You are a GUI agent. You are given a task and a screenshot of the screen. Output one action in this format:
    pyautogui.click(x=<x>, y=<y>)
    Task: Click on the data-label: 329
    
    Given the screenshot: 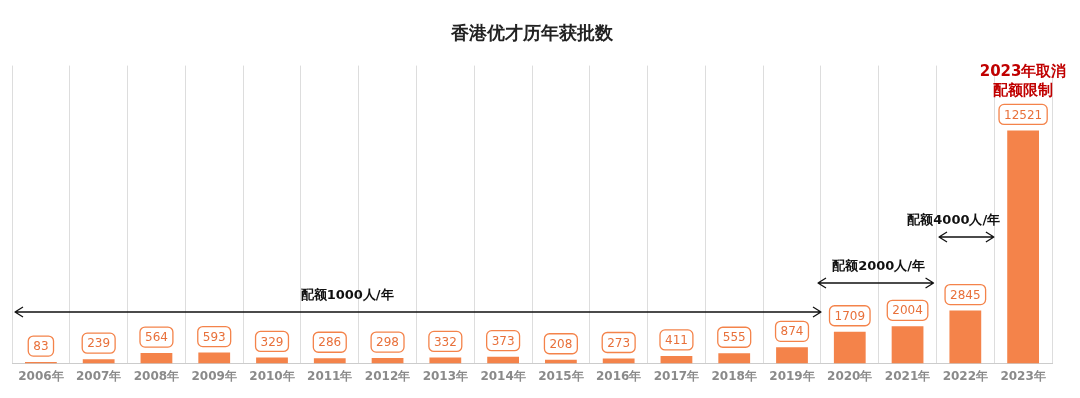 What is the action you would take?
    pyautogui.click(x=272, y=341)
    